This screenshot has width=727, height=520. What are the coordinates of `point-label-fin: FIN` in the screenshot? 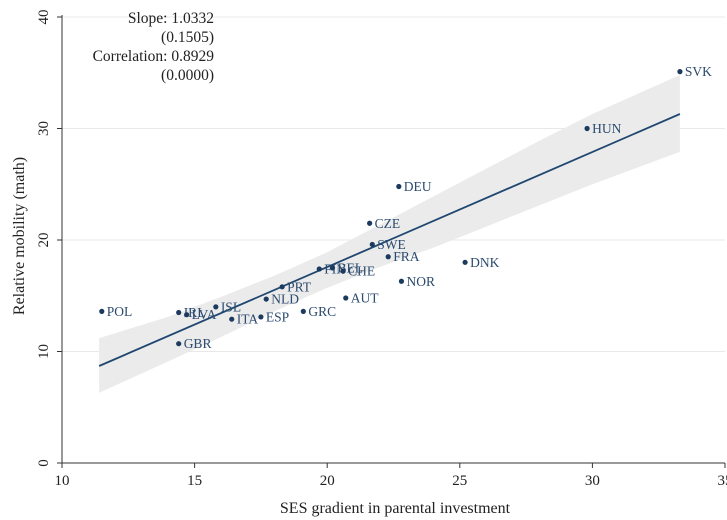 It's located at (335, 268).